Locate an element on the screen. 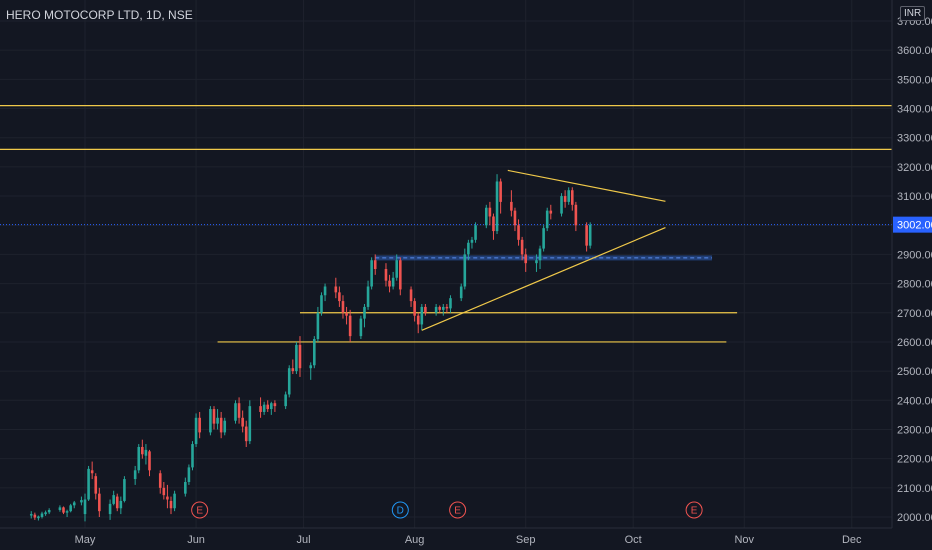 Image resolution: width=932 pixels, height=550 pixels. time-axis-bg is located at coordinates (466, 539).